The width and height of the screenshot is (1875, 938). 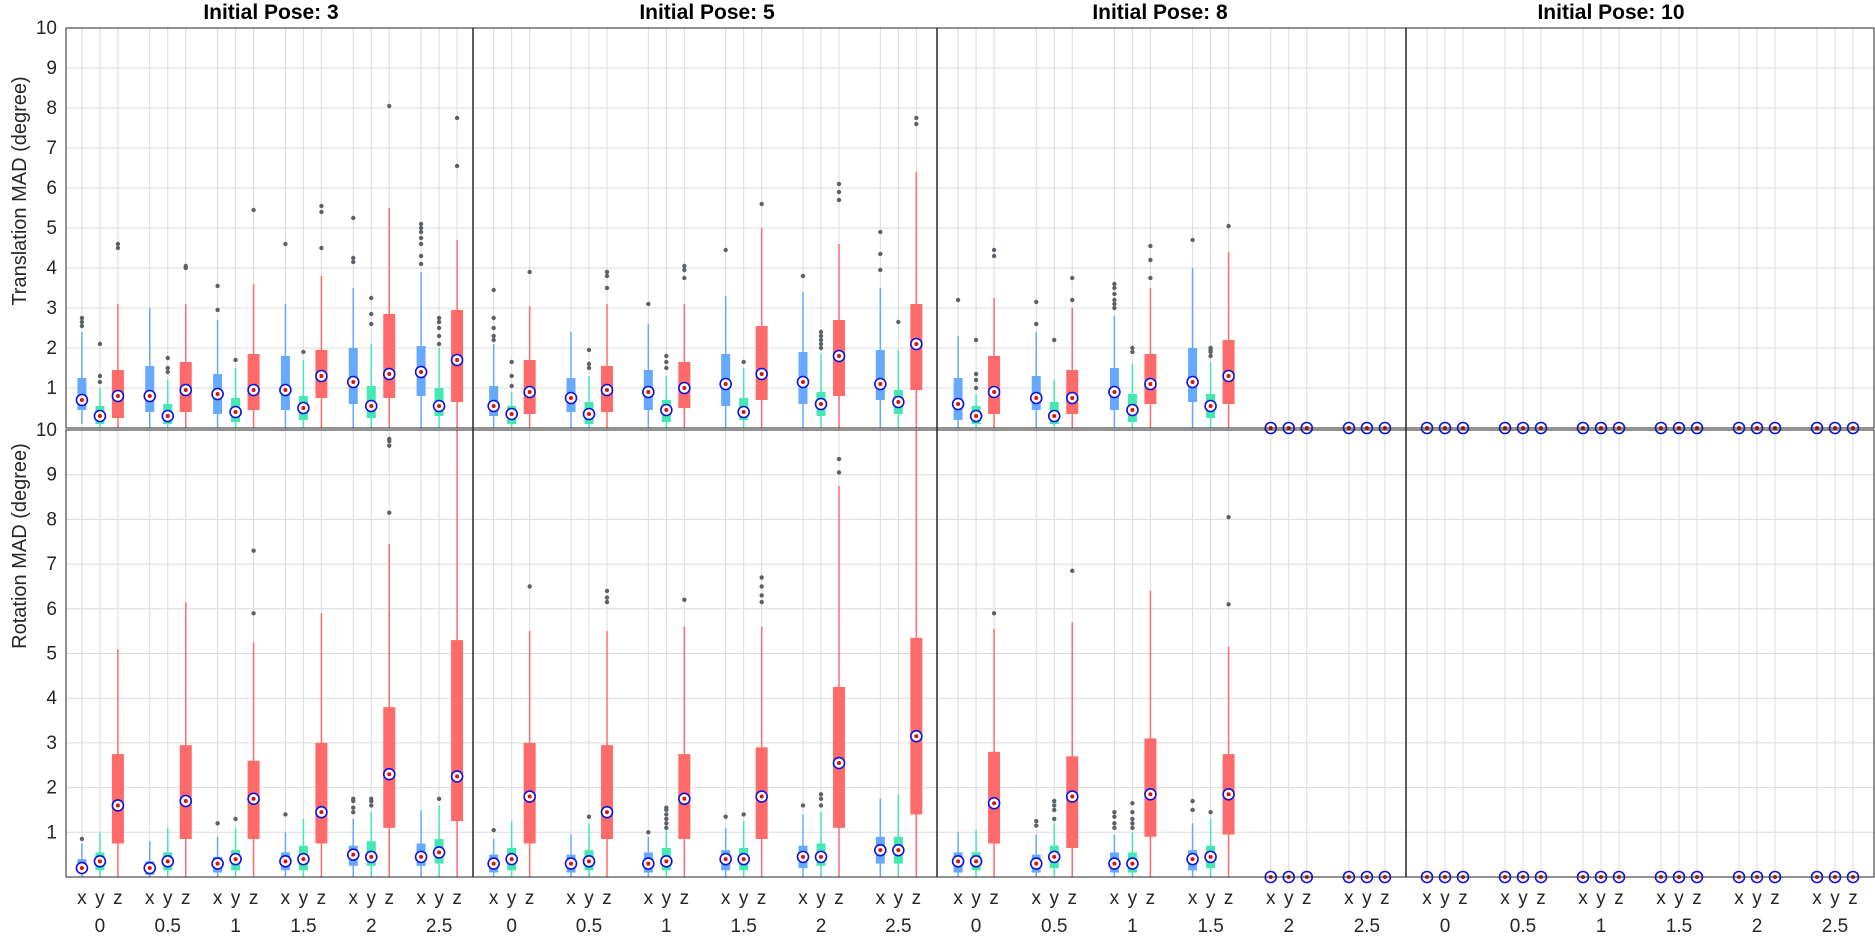 What do you see at coordinates (51, 832) in the screenshot?
I see `y-tick-label: 1` at bounding box center [51, 832].